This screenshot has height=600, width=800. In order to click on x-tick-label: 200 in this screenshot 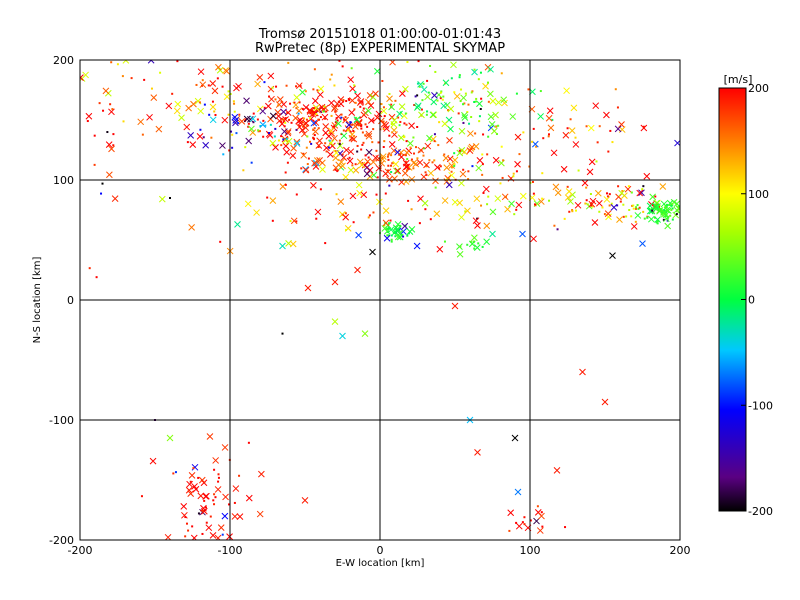, I will do `click(680, 550)`.